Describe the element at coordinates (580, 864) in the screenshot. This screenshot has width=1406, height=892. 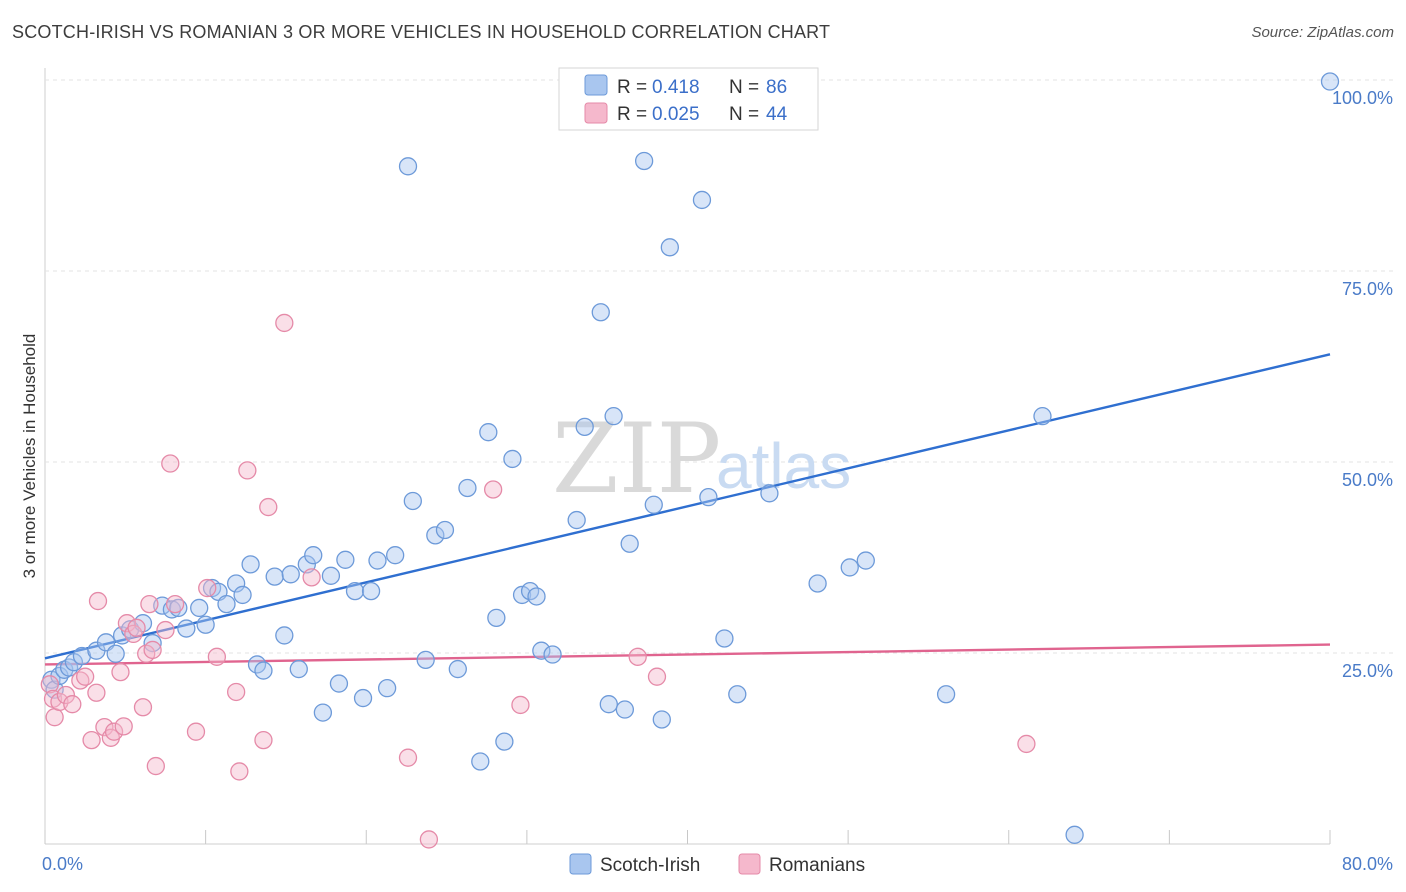
I see `legend-swatch-scotch-irish` at that location.